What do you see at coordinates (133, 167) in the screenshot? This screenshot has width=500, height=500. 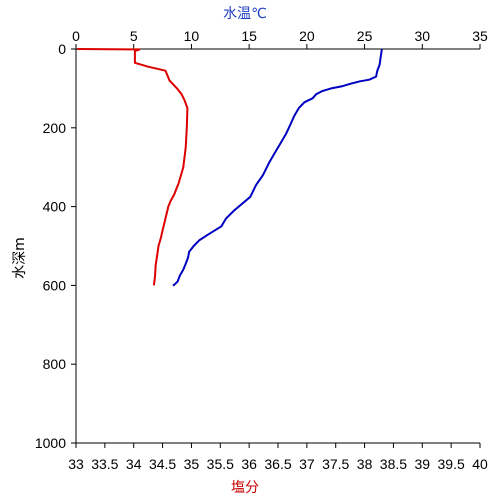 I see `salinity-line` at bounding box center [133, 167].